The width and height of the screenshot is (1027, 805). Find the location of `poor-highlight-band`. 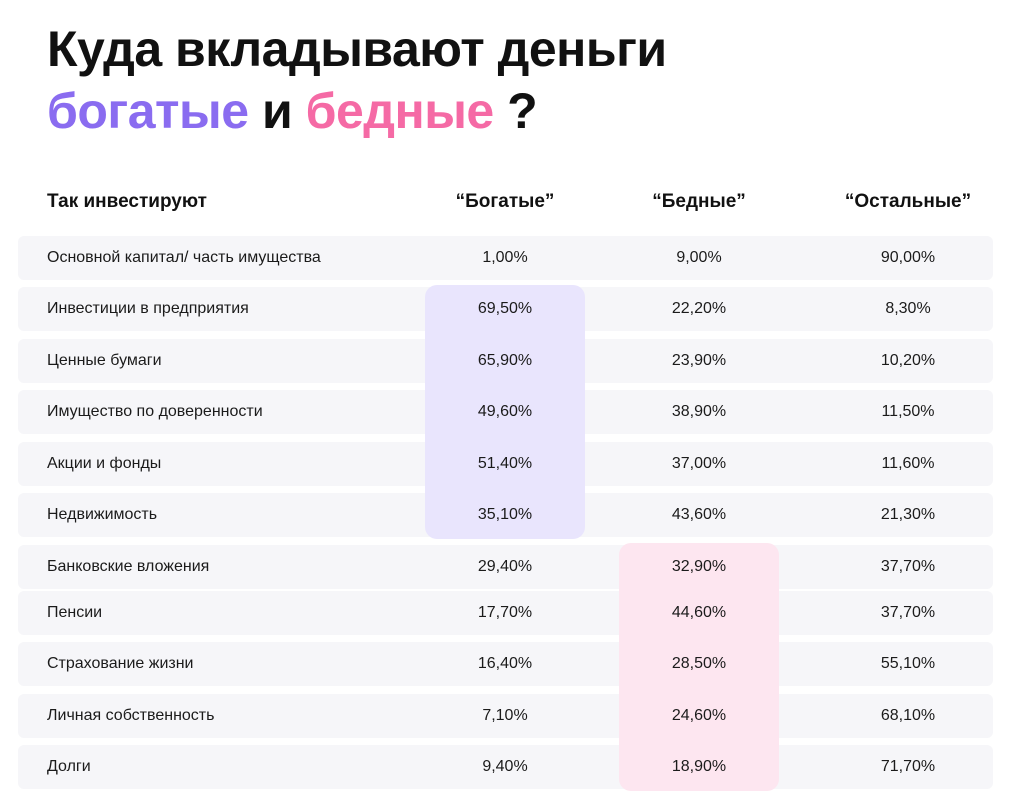

poor-highlight-band is located at coordinates (699, 667).